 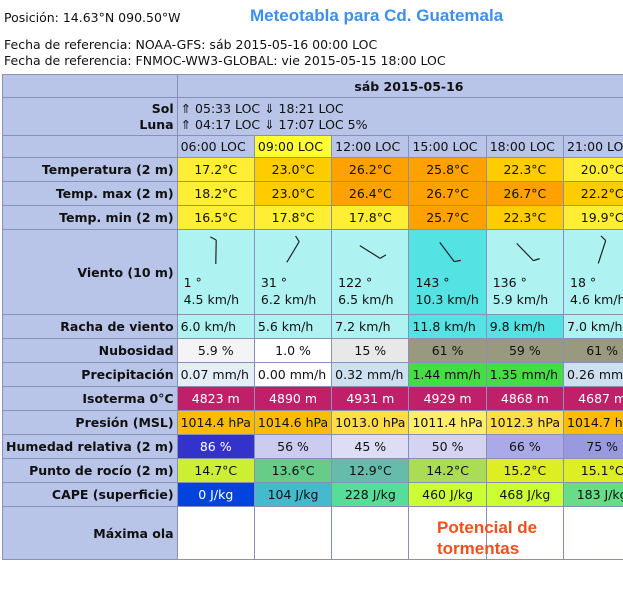 What do you see at coordinates (596, 291) in the screenshot?
I see `wind-values: 18 ° 4.6 km/h` at bounding box center [596, 291].